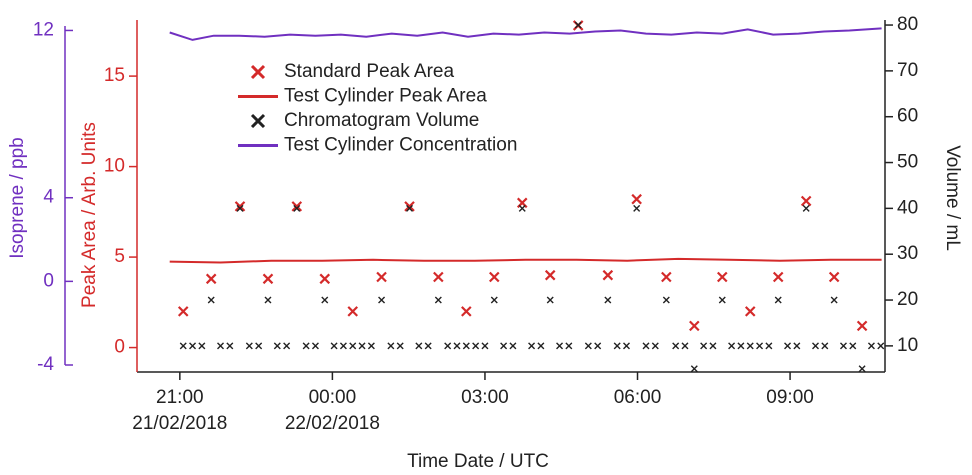 Image resolution: width=972 pixels, height=475 pixels. I want to click on legend-label: Test Cylinder Peak Area, so click(385, 96).